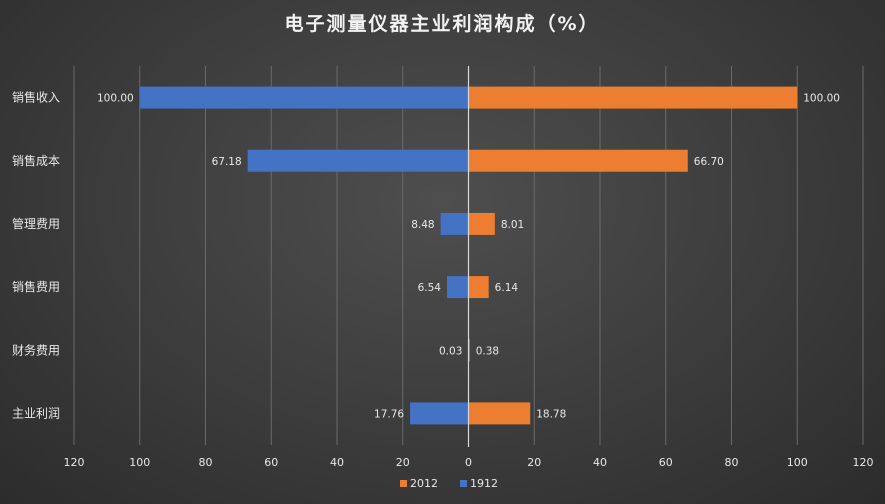 This screenshot has width=885, height=504. I want to click on data-label-2012: 6.14, so click(507, 288).